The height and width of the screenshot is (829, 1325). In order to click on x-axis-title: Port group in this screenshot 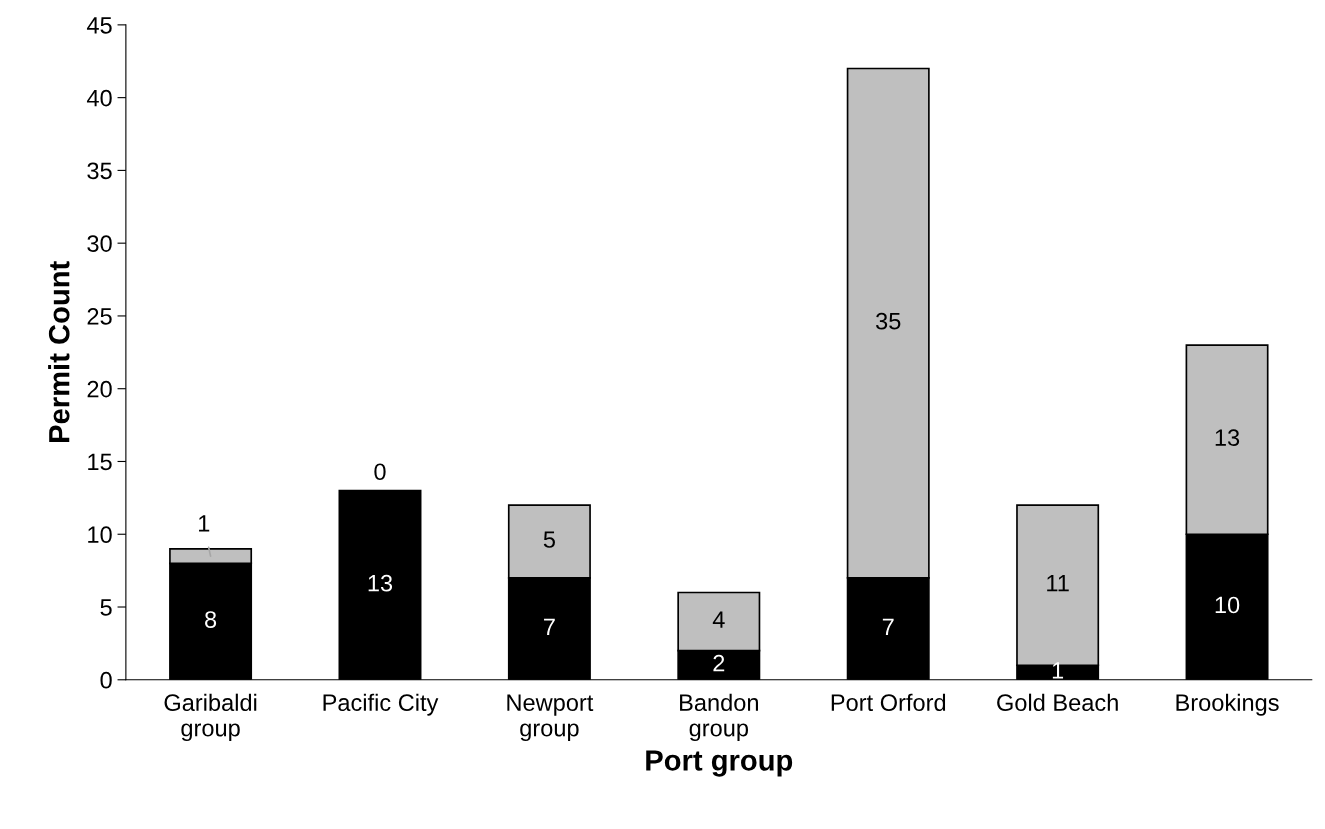, I will do `click(719, 763)`.